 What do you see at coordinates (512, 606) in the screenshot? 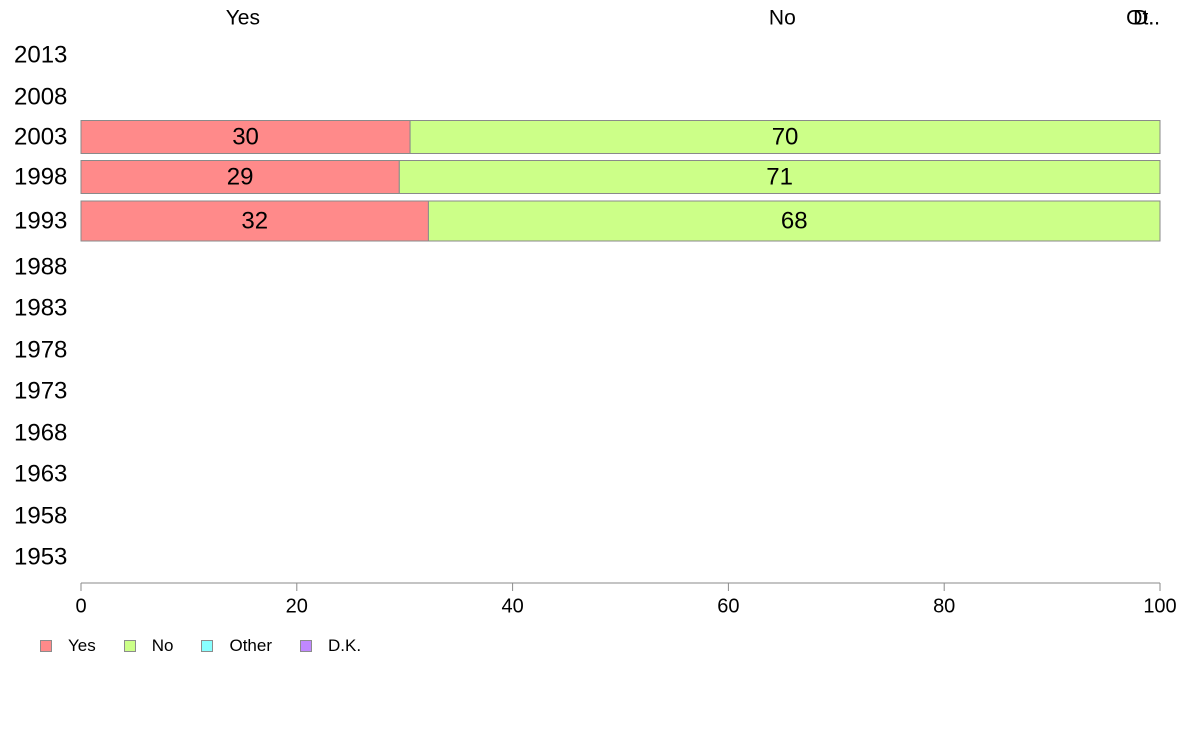
I see `x-tick-label-40: 40` at bounding box center [512, 606].